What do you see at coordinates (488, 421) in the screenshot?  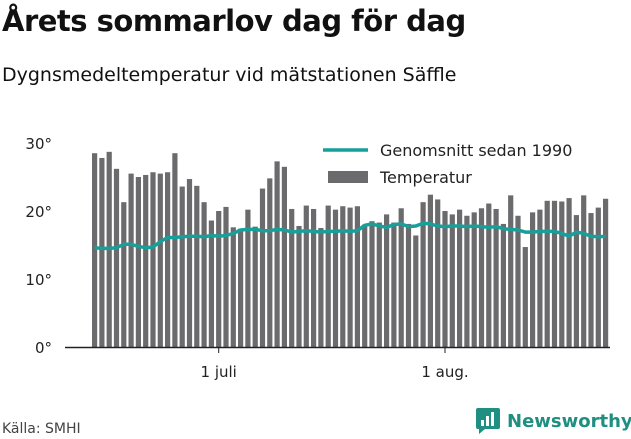 I see `chat-bar-chart-icon` at bounding box center [488, 421].